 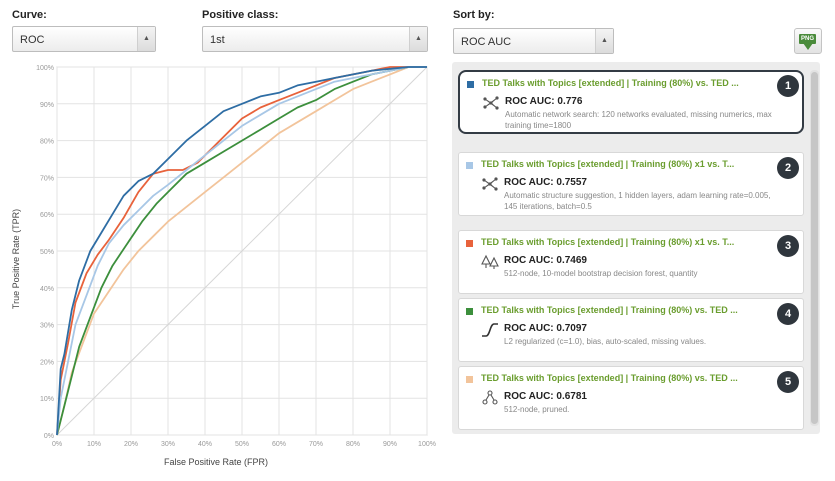 What do you see at coordinates (427, 444) in the screenshot?
I see `x-tick-label: 100%` at bounding box center [427, 444].